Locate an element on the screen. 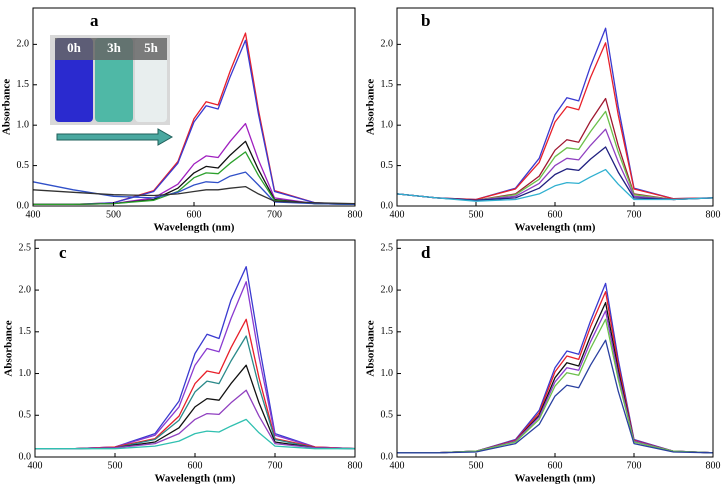  inset: 0h 3h 5h is located at coordinates (112, 90).